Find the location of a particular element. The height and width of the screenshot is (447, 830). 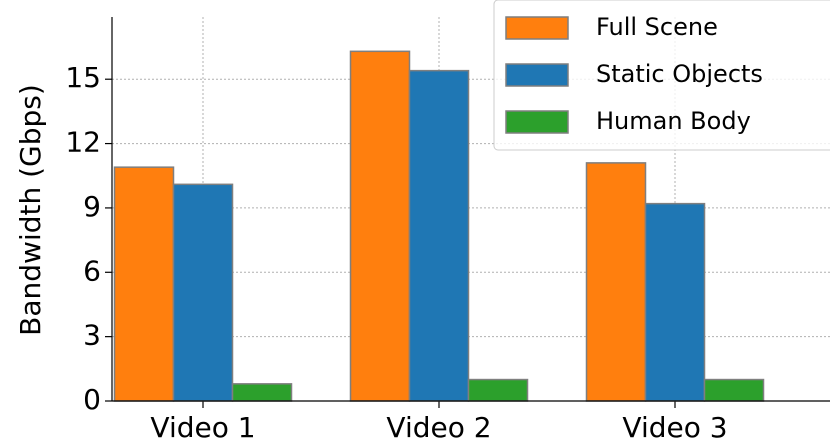

legend-frame is located at coordinates (661, 75).